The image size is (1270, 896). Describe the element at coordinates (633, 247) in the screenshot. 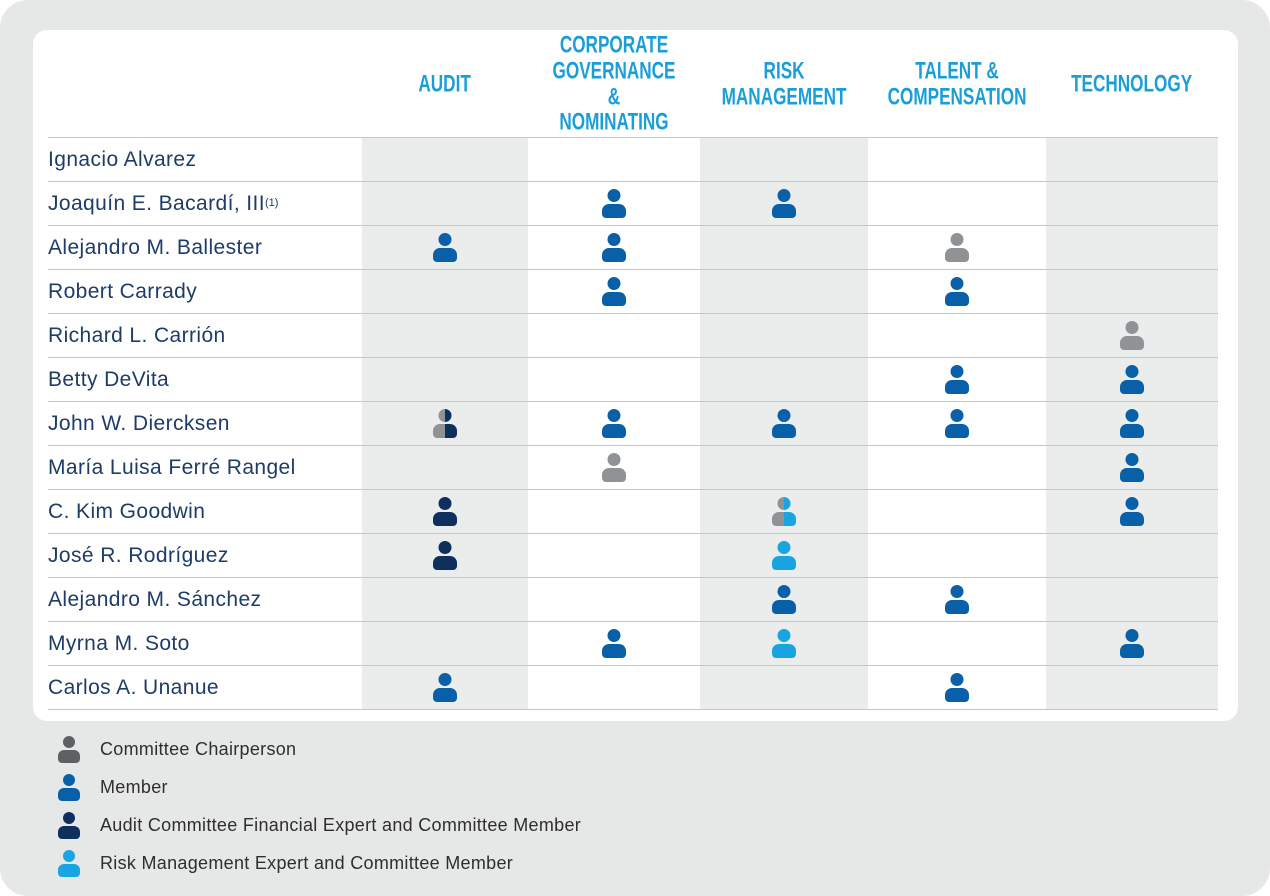

I see `table-row: Alejandro M. Ballester` at that location.